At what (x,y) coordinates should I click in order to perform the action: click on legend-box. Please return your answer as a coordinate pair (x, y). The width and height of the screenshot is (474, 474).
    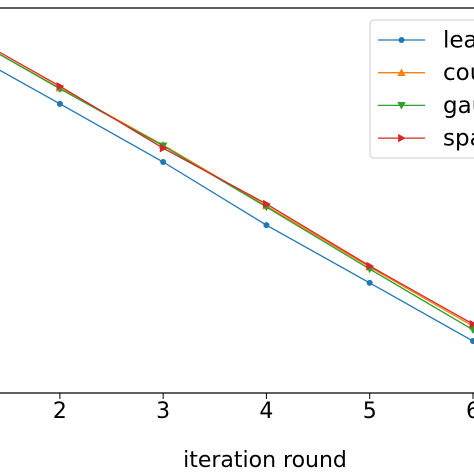
    Looking at the image, I should click on (421, 89).